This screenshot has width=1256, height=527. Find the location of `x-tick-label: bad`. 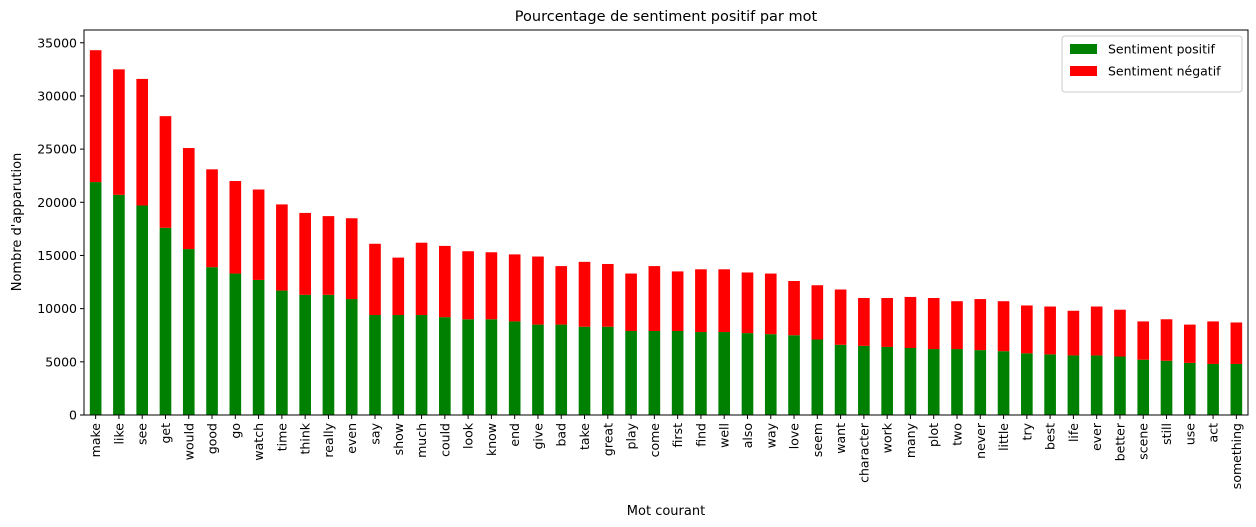

x-tick-label: bad is located at coordinates (561, 435).